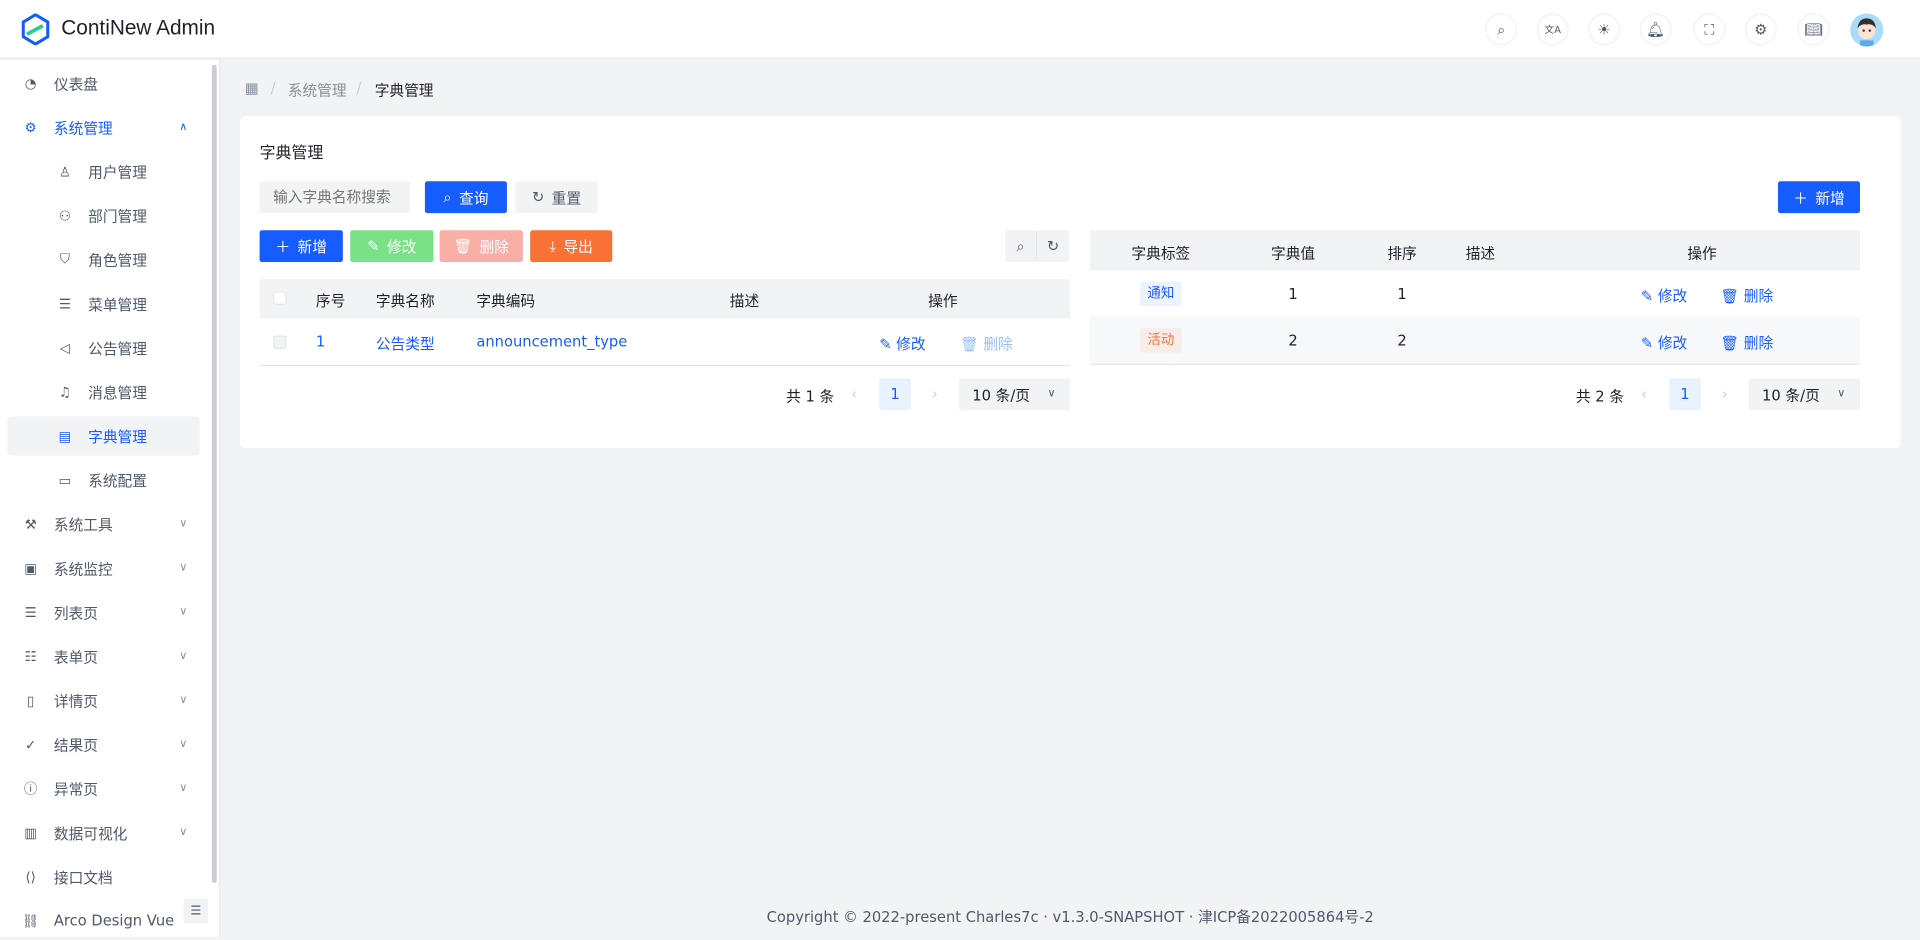 Image resolution: width=1920 pixels, height=940 pixels. I want to click on settings-icon-button: ⚙, so click(1760, 29).